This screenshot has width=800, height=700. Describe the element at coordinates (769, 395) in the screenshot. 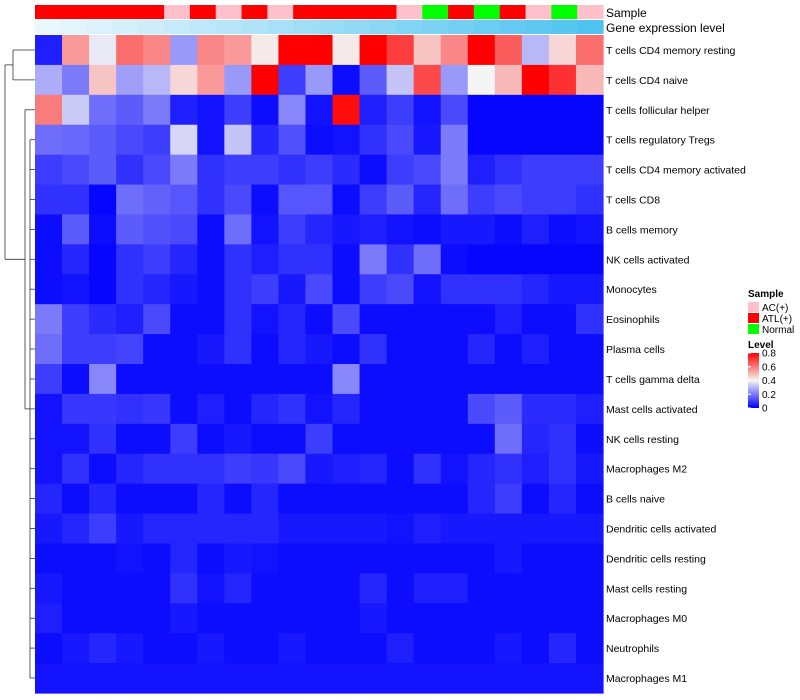

I see `level-tick-label: 0.2` at that location.